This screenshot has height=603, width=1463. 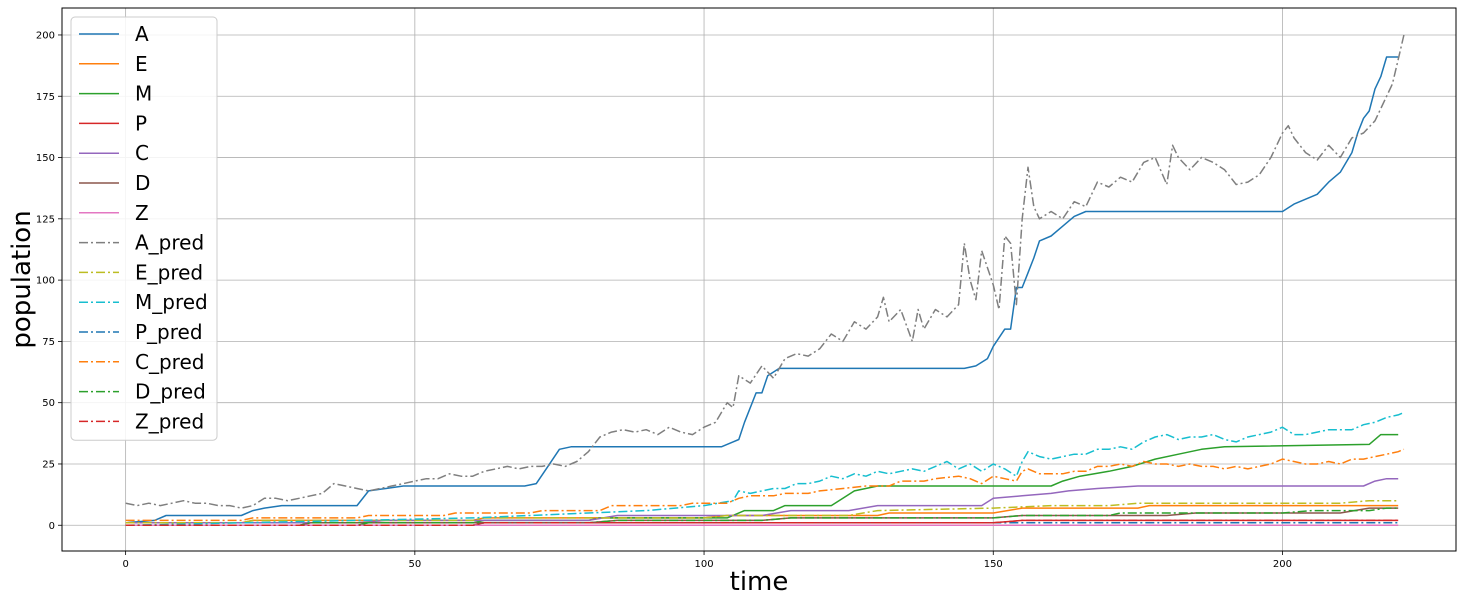 I want to click on legend-entry-p: P, so click(x=141, y=123).